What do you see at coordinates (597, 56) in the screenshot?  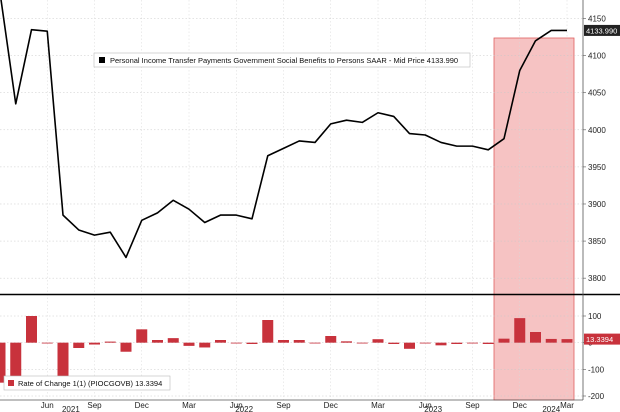 I see `y-tick-label-top: 4100` at bounding box center [597, 56].